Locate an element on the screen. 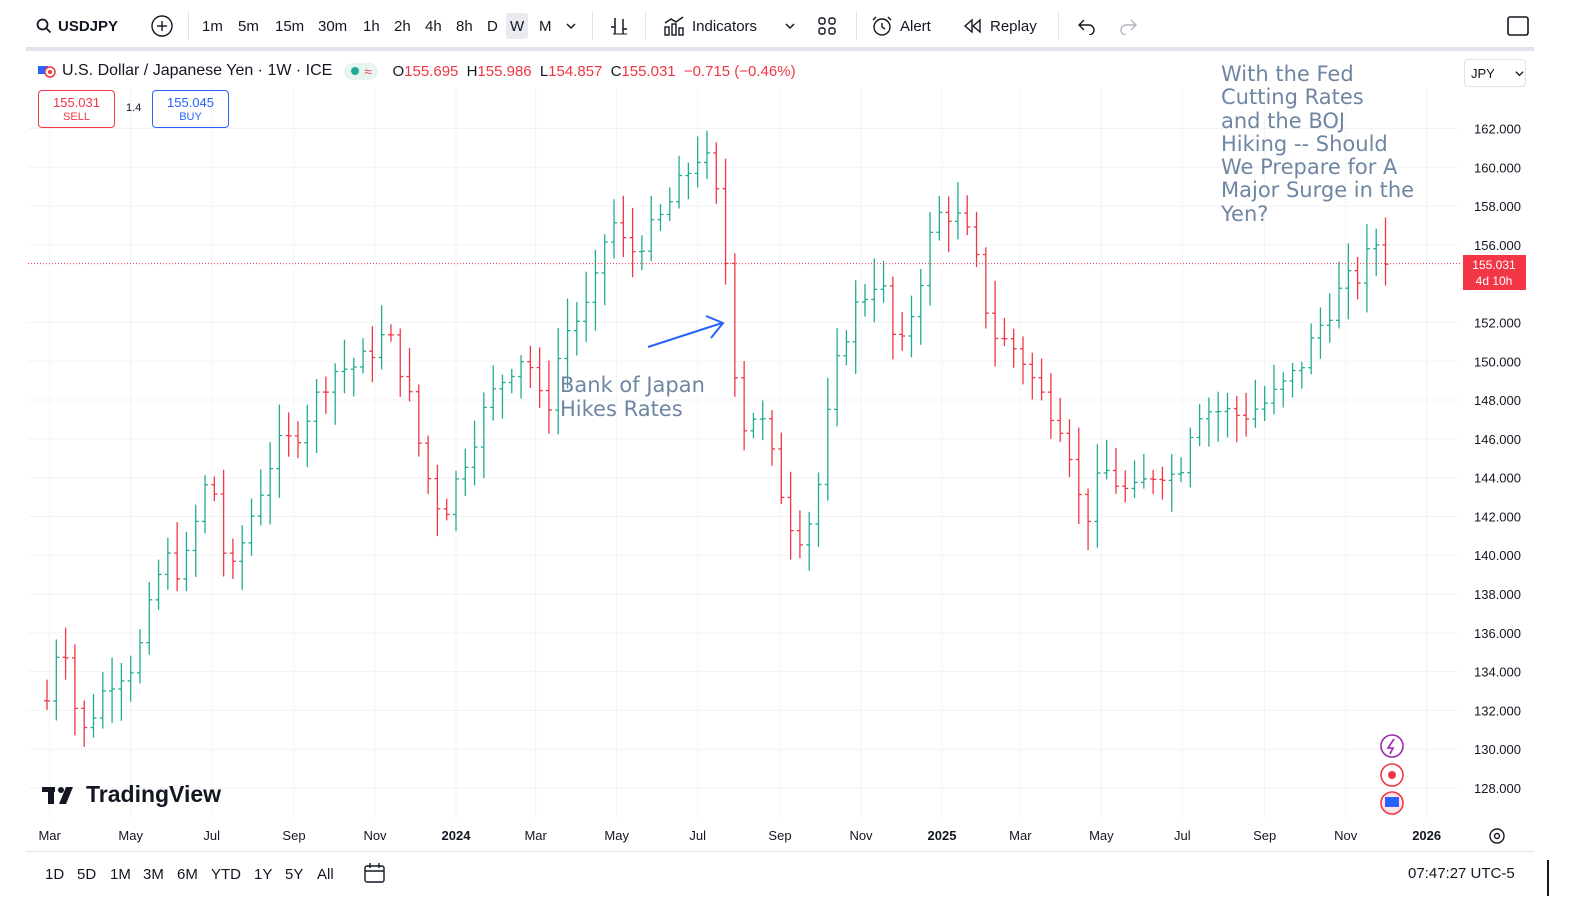 The image size is (1582, 922). settings-icon is located at coordinates (1497, 836).